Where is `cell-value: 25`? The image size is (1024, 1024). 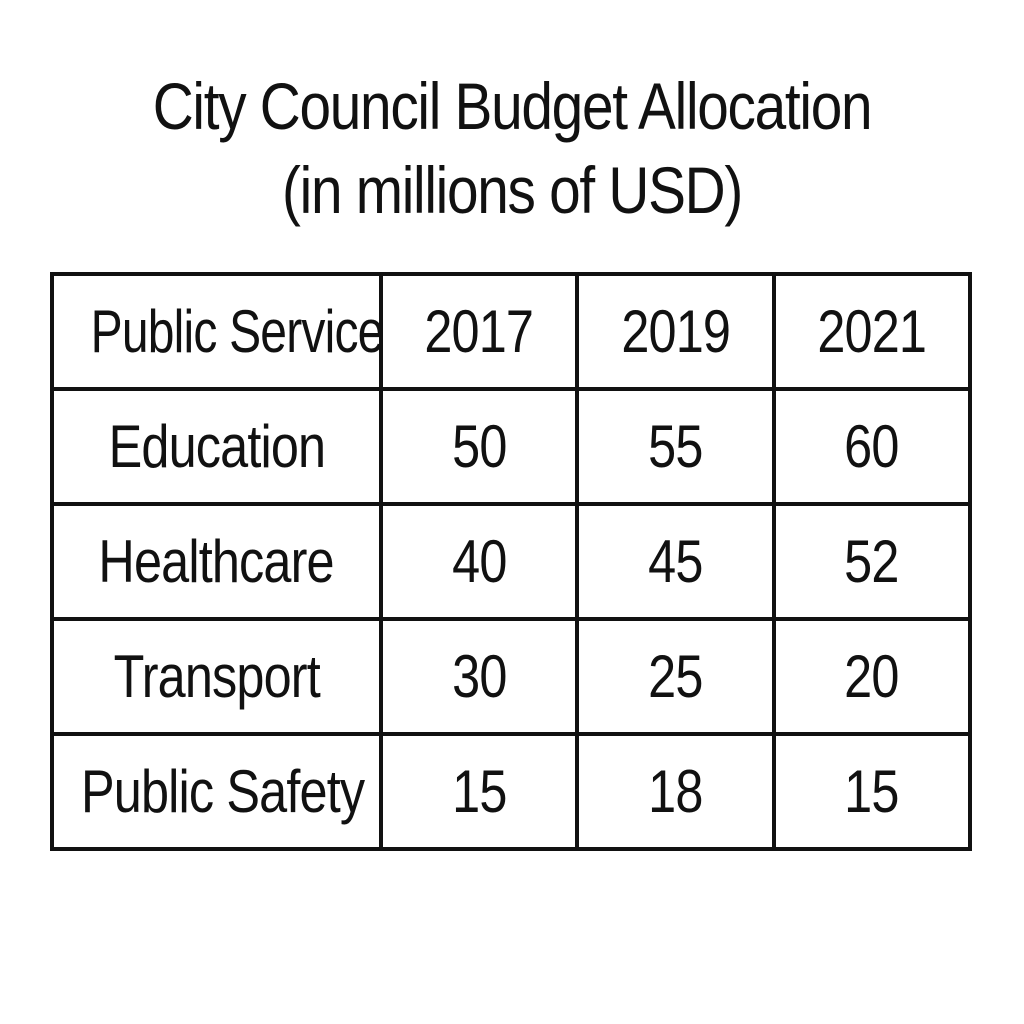 cell-value: 25 is located at coordinates (675, 676).